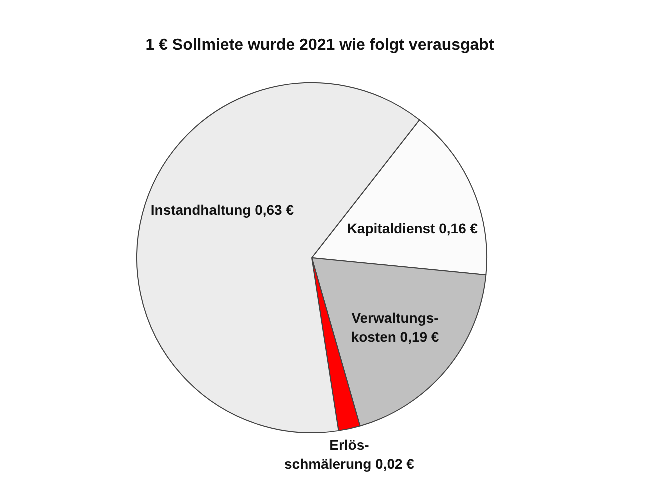  I want to click on chart-title: 1 € Sollmiete wurde 2021 wie folgt verausgabt, so click(320, 45).